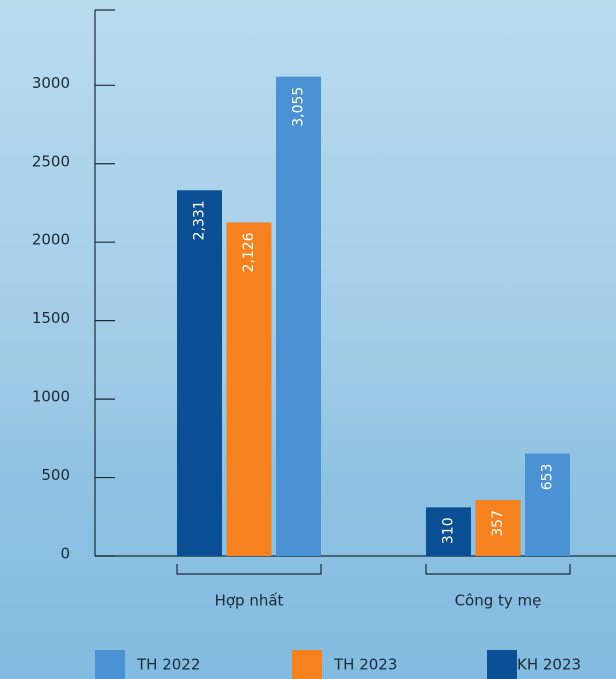 The image size is (616, 679). Describe the element at coordinates (51, 318) in the screenshot. I see `y-tick-label: 1500` at that location.